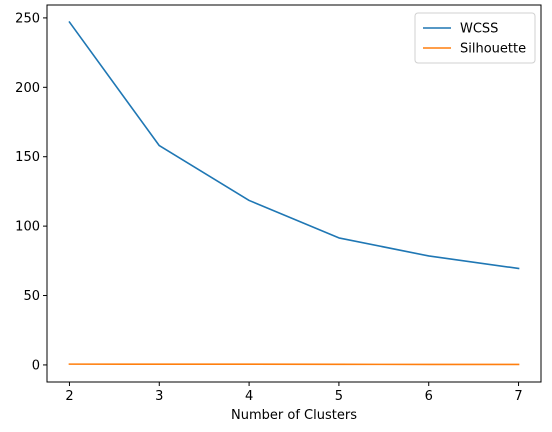  What do you see at coordinates (31, 296) in the screenshot?
I see `y-tick-label: 50` at bounding box center [31, 296].